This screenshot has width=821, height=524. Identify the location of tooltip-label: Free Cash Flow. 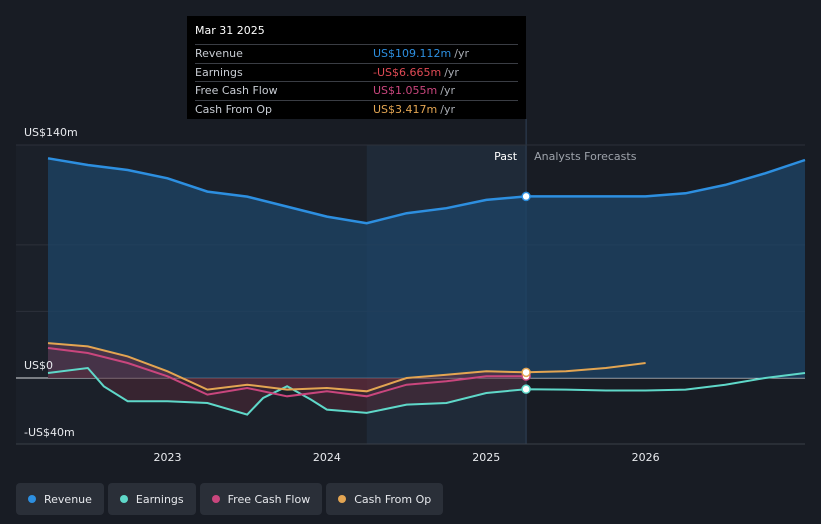
(236, 90).